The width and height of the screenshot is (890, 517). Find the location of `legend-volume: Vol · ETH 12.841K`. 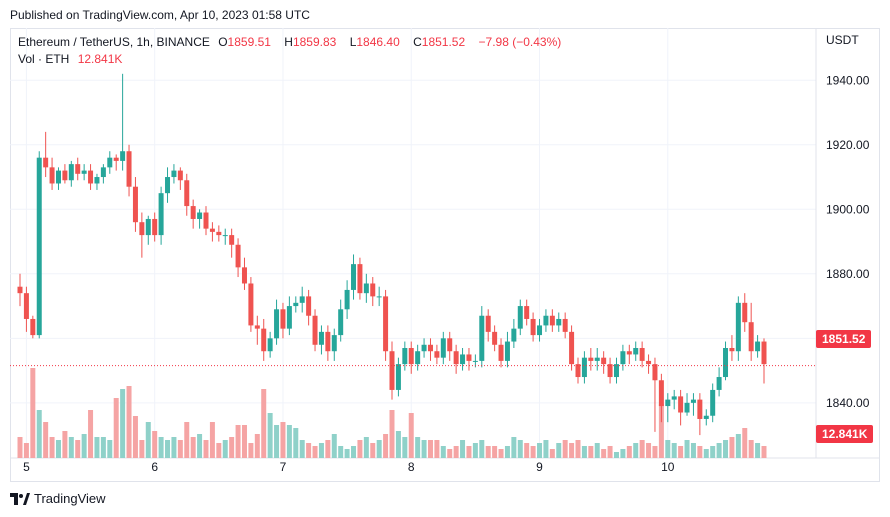

legend-volume: Vol · ETH 12.841K is located at coordinates (72, 59).